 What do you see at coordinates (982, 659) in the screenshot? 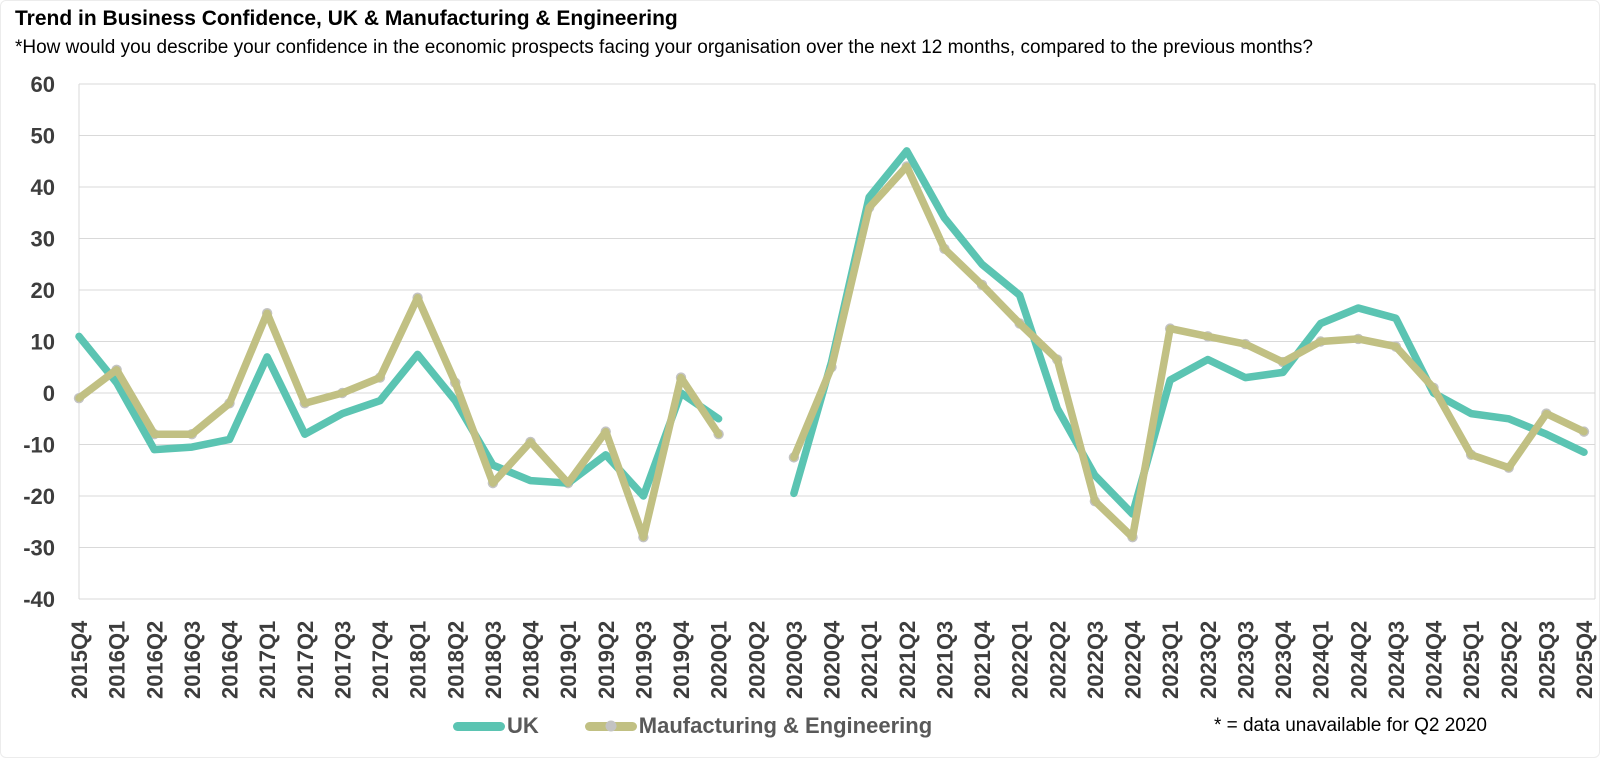
I see `x-axis-tick-label: 2021Q4` at bounding box center [982, 659].